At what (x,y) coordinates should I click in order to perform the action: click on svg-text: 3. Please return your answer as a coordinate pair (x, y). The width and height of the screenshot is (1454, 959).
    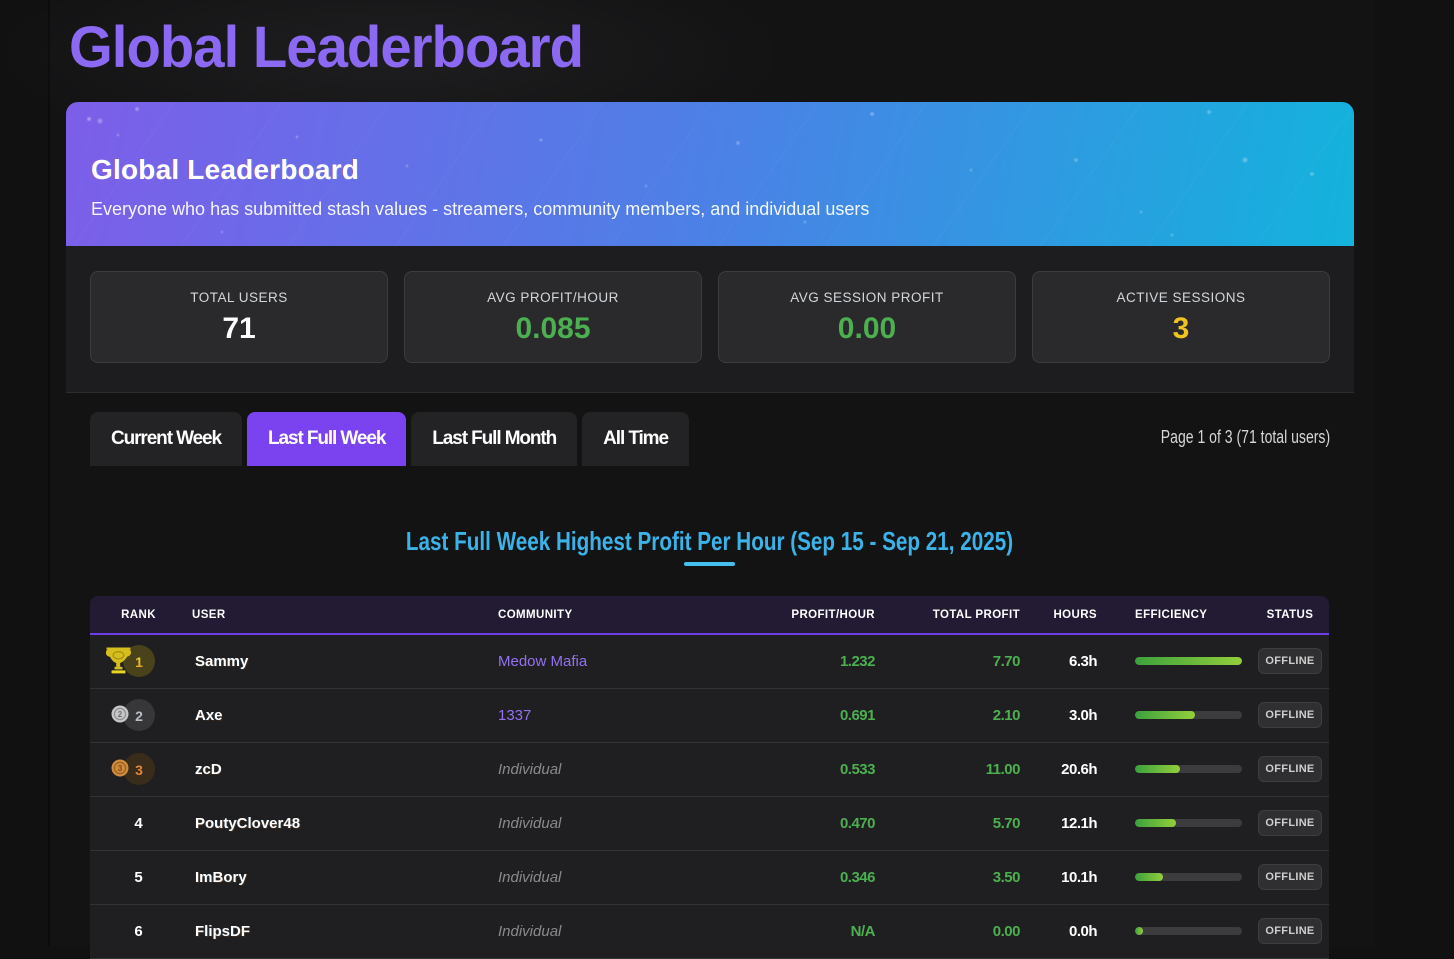
    Looking at the image, I should click on (120, 768).